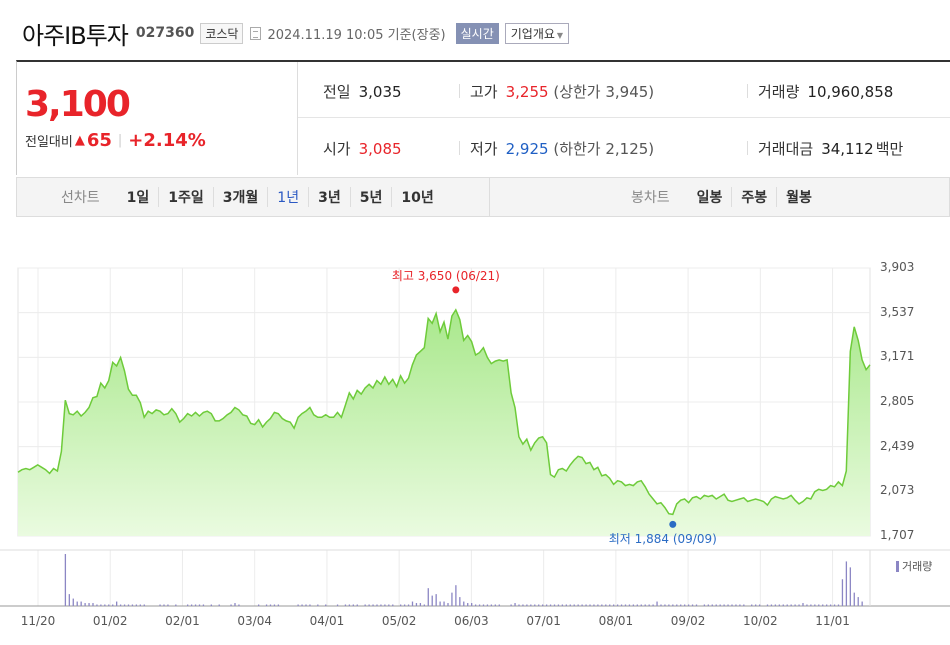 This screenshot has width=950, height=645. I want to click on period-tab-1: 1주일, so click(185, 197).